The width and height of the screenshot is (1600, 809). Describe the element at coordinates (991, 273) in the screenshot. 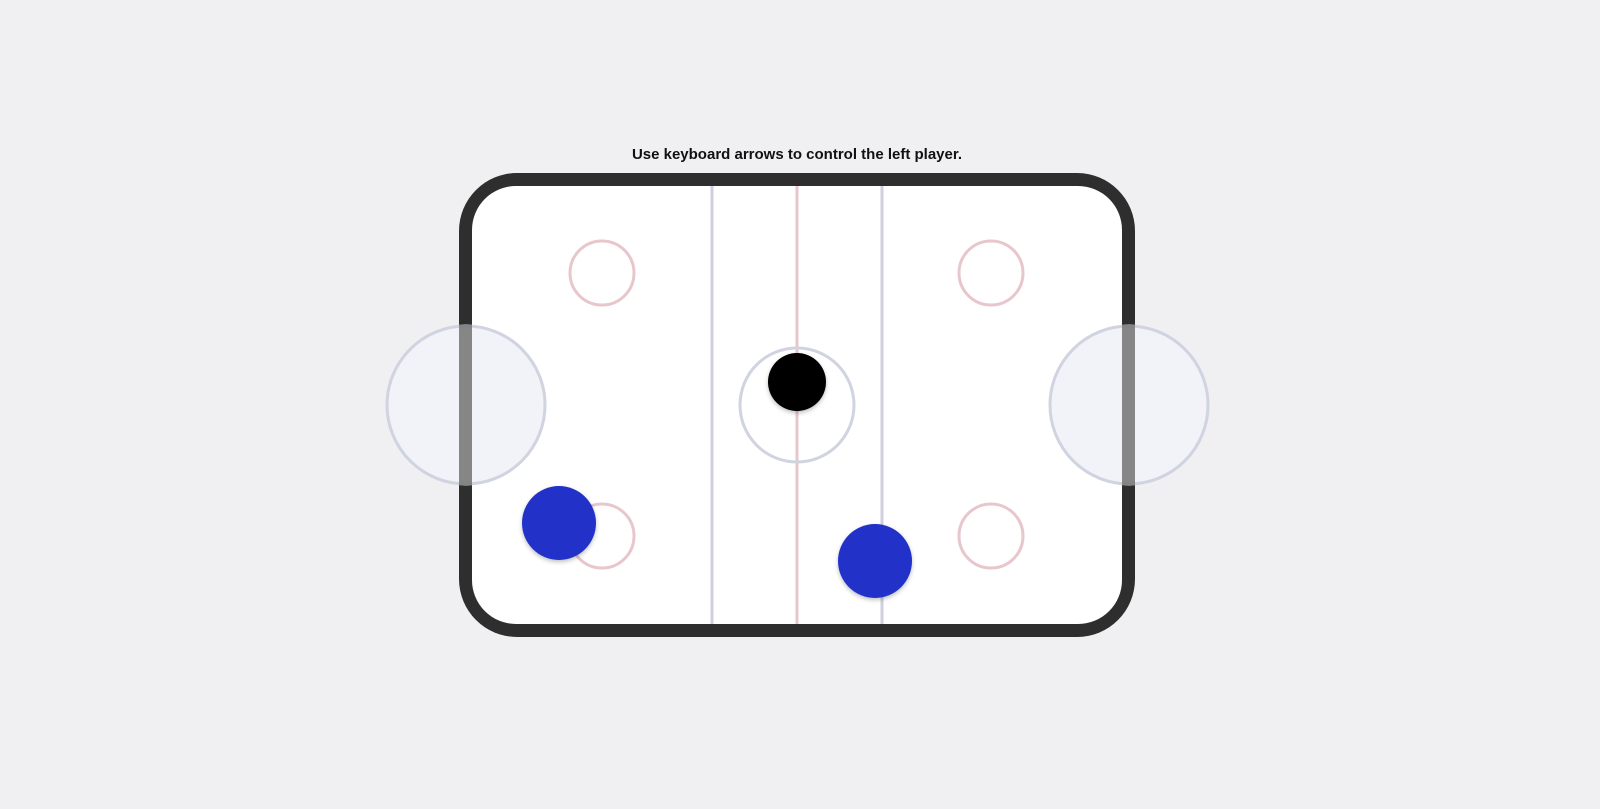

I see `faceoff-circle-top-right` at that location.